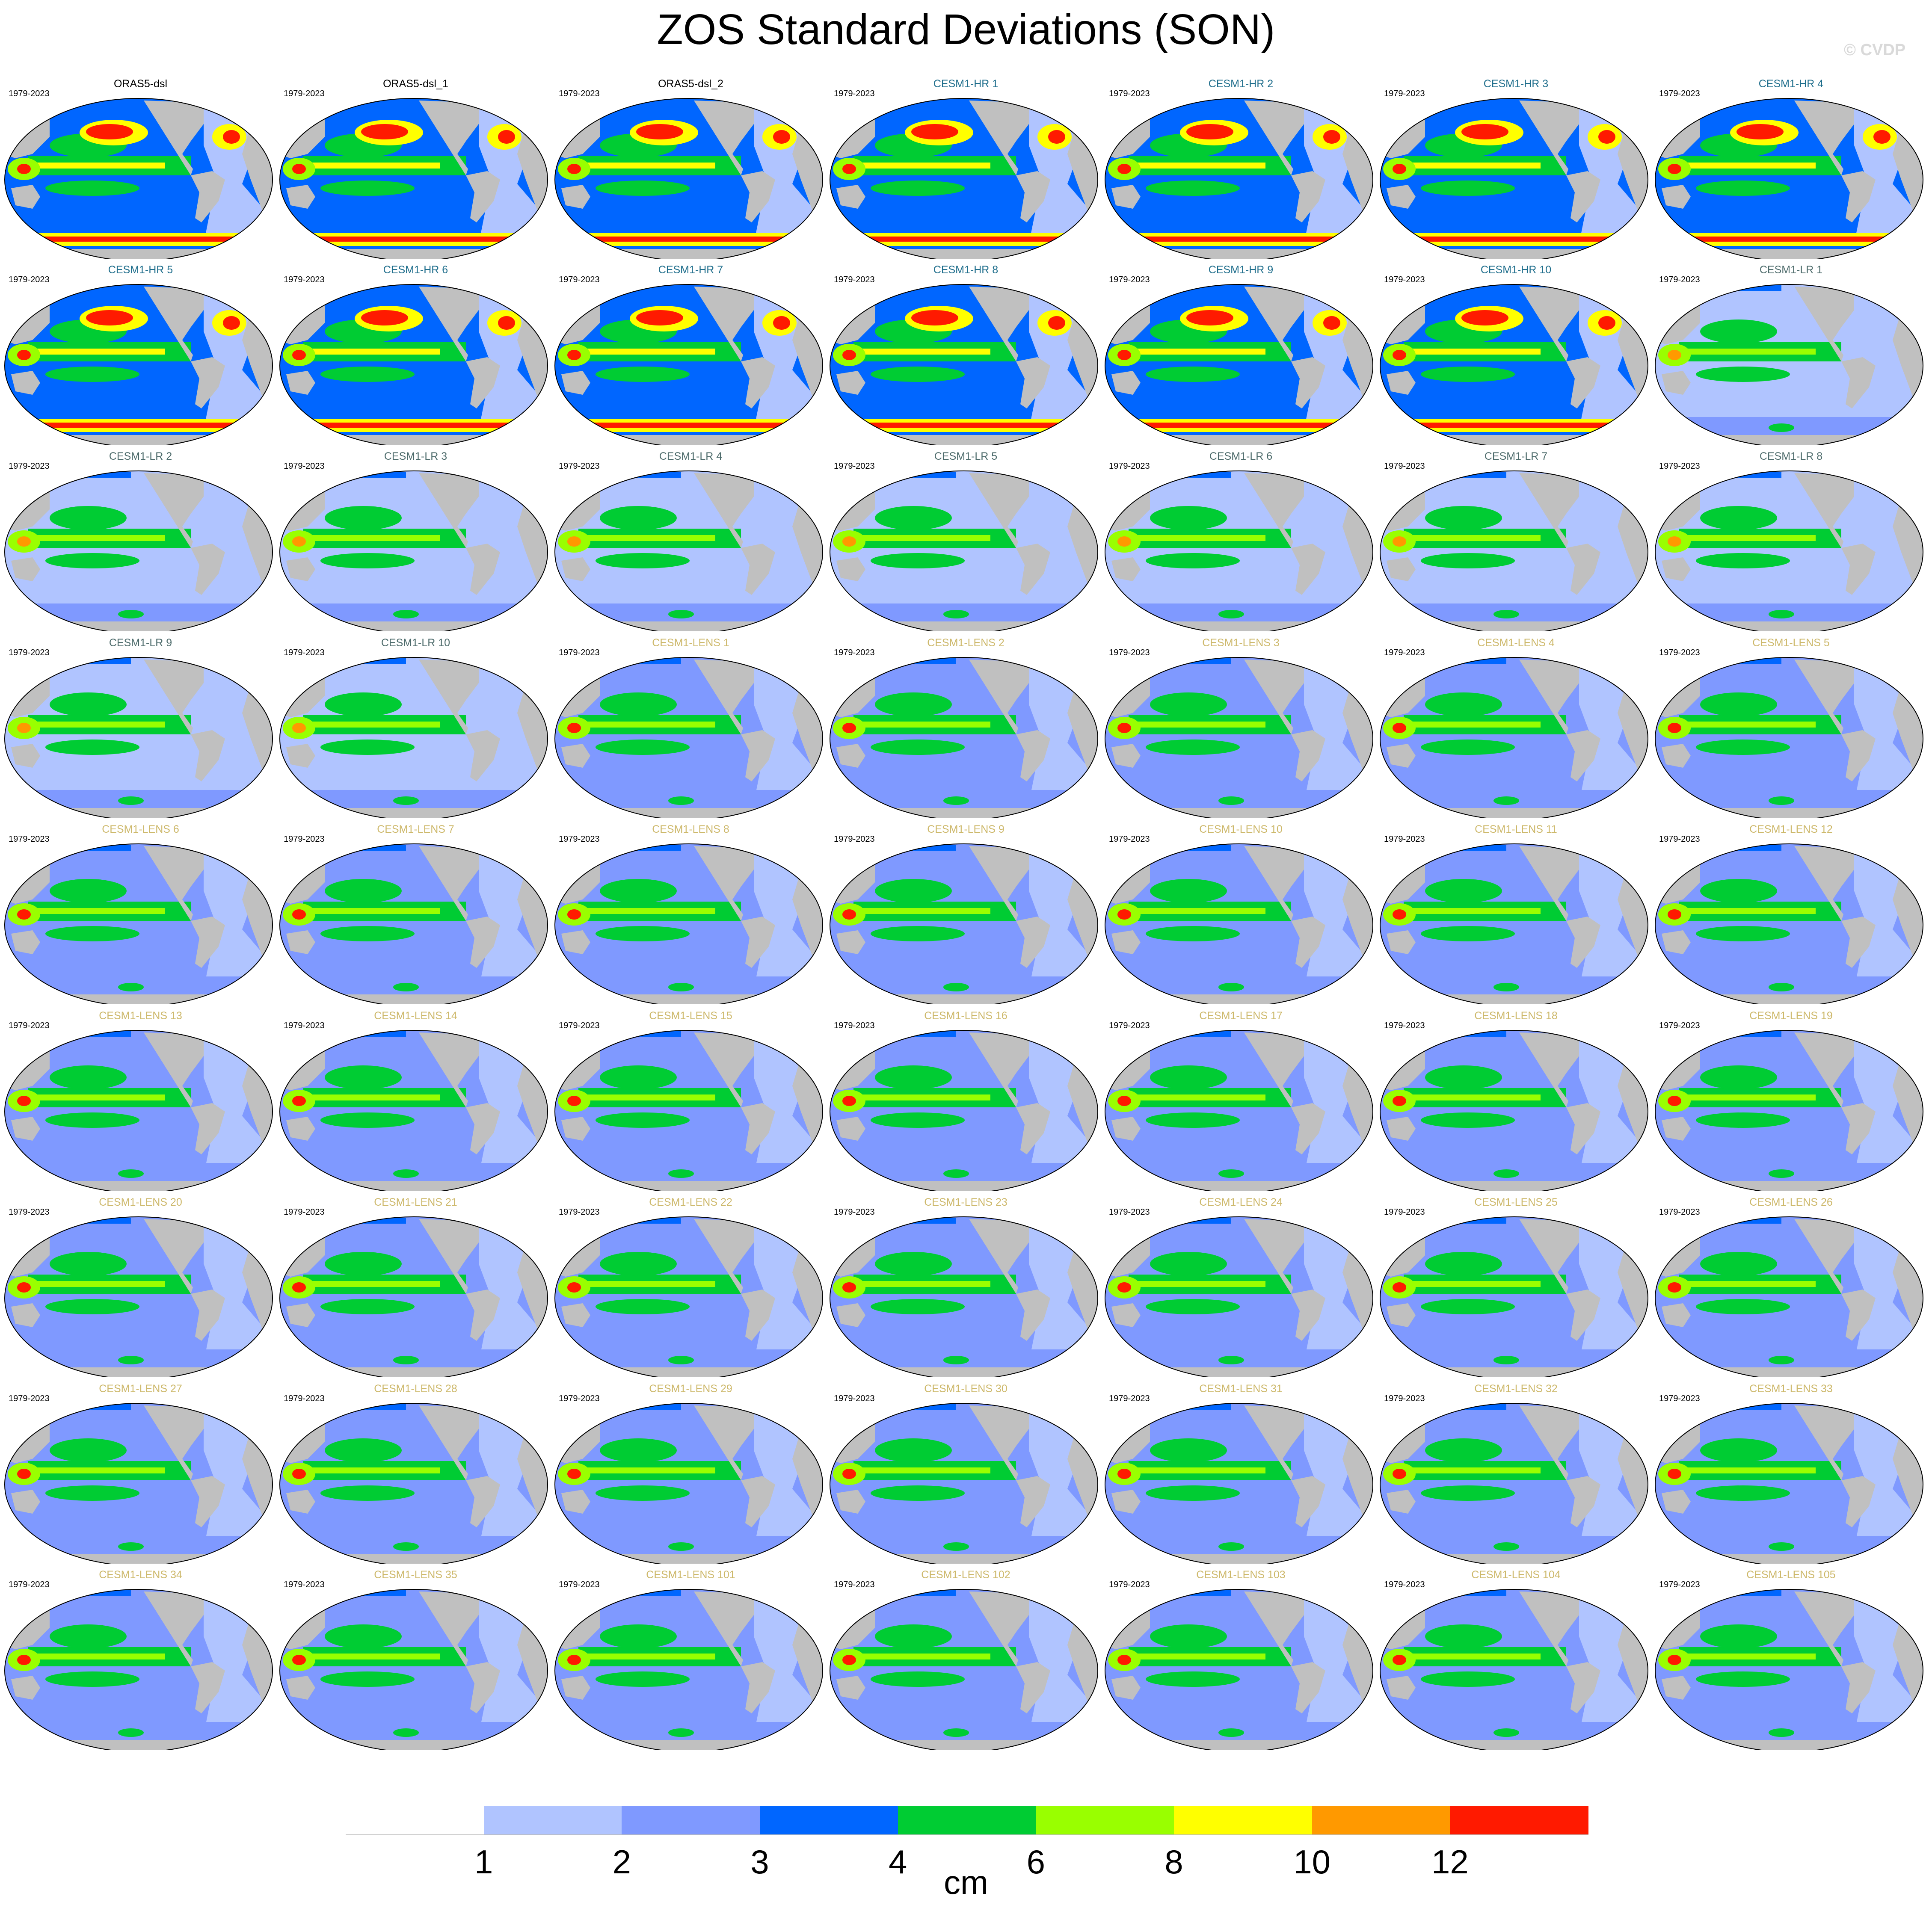 The height and width of the screenshot is (1905, 1932). What do you see at coordinates (966, 1098) in the screenshot?
I see `map-panel: CESM1-LENS 16 1979-2023` at bounding box center [966, 1098].